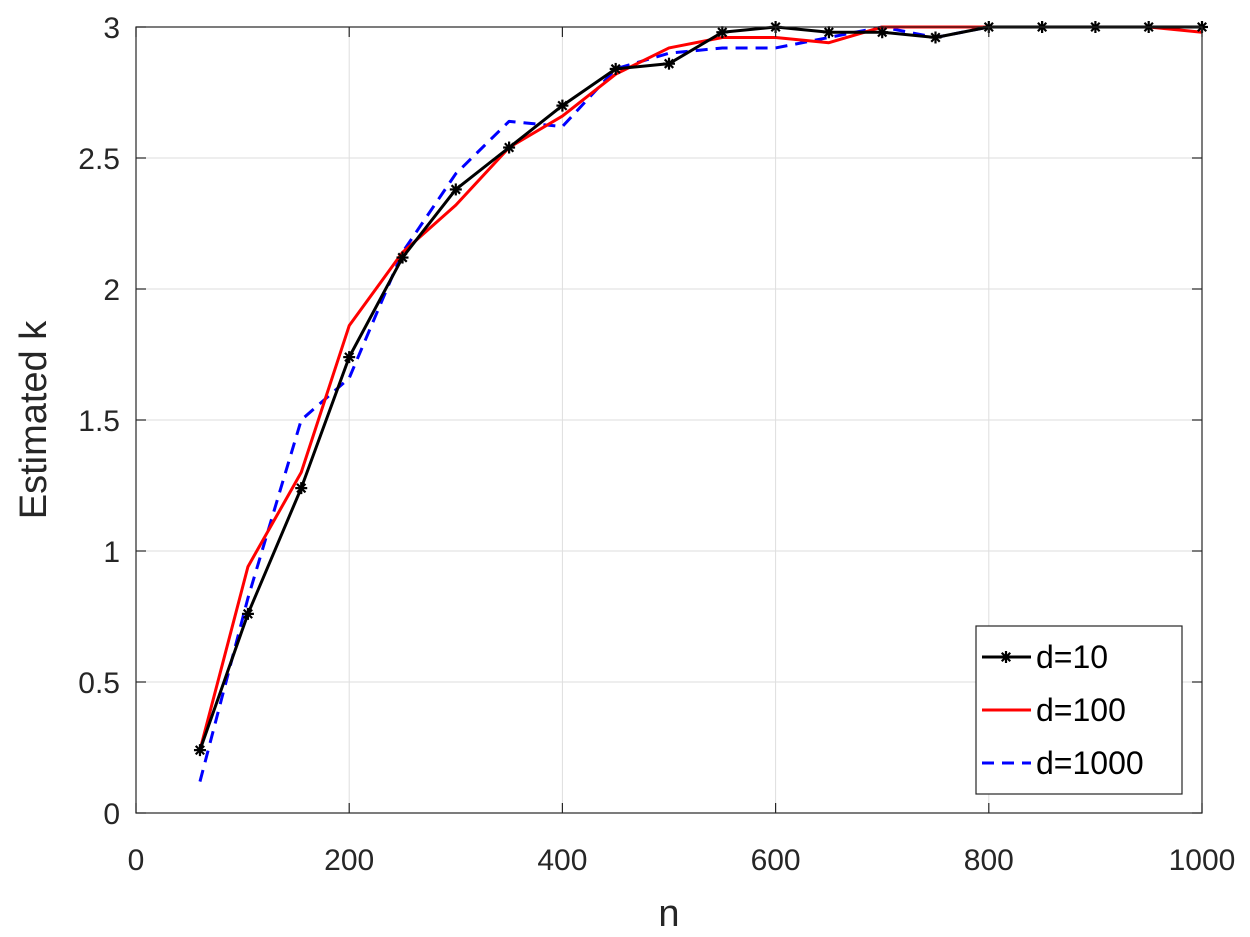 Image resolution: width=1250 pixels, height=937 pixels. I want to click on y-tick-label: 3, so click(111, 28).